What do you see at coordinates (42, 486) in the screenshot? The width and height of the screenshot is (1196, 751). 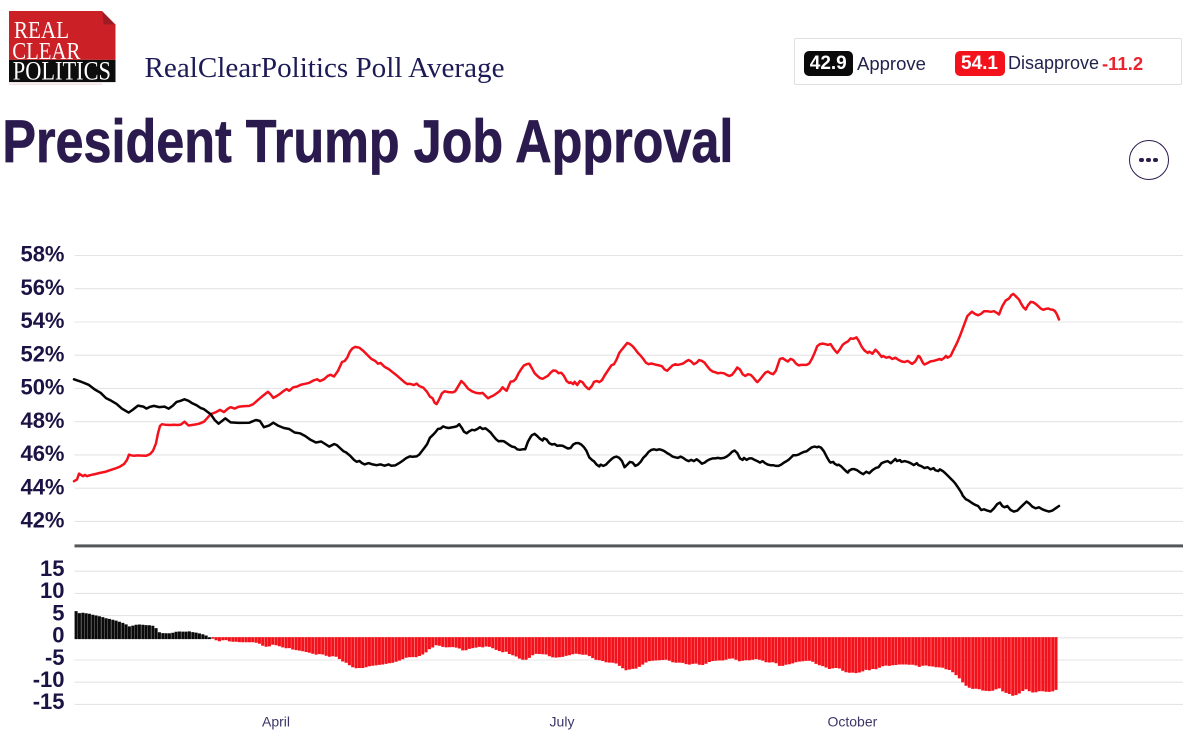 I see `svg-text: 44%` at bounding box center [42, 486].